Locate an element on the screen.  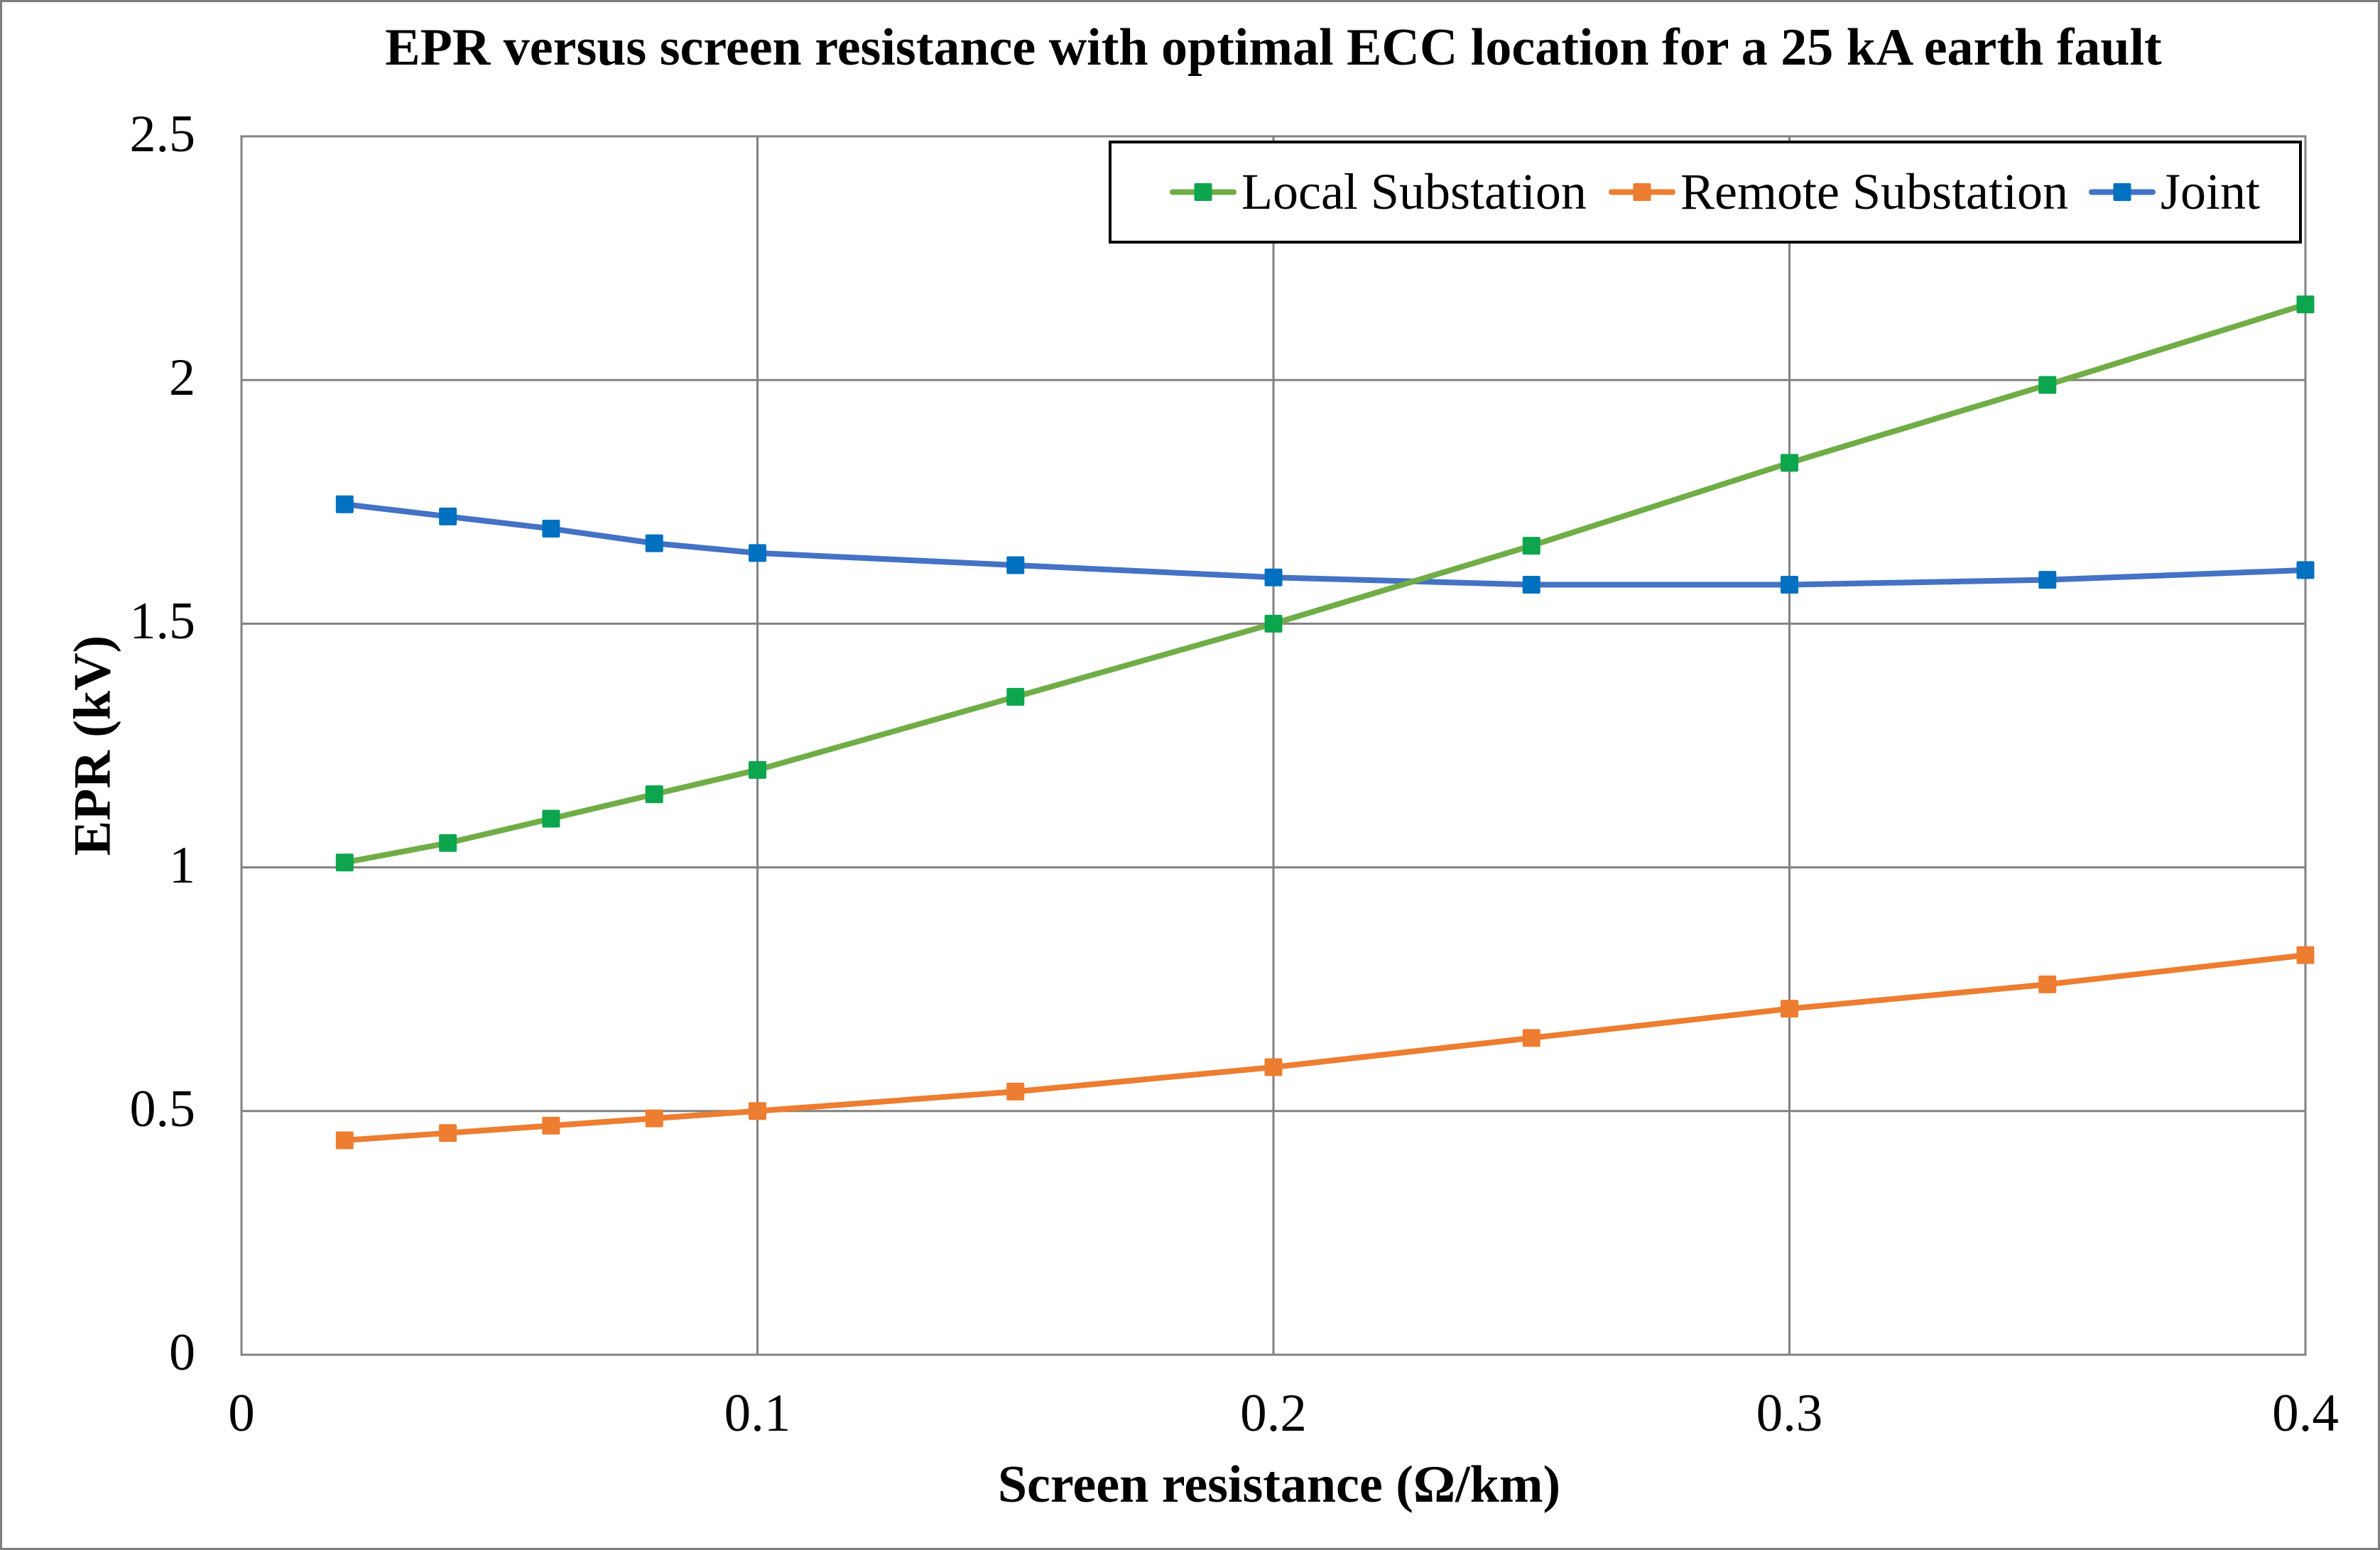
y-tick-label-0: 0 is located at coordinates (182, 1353).